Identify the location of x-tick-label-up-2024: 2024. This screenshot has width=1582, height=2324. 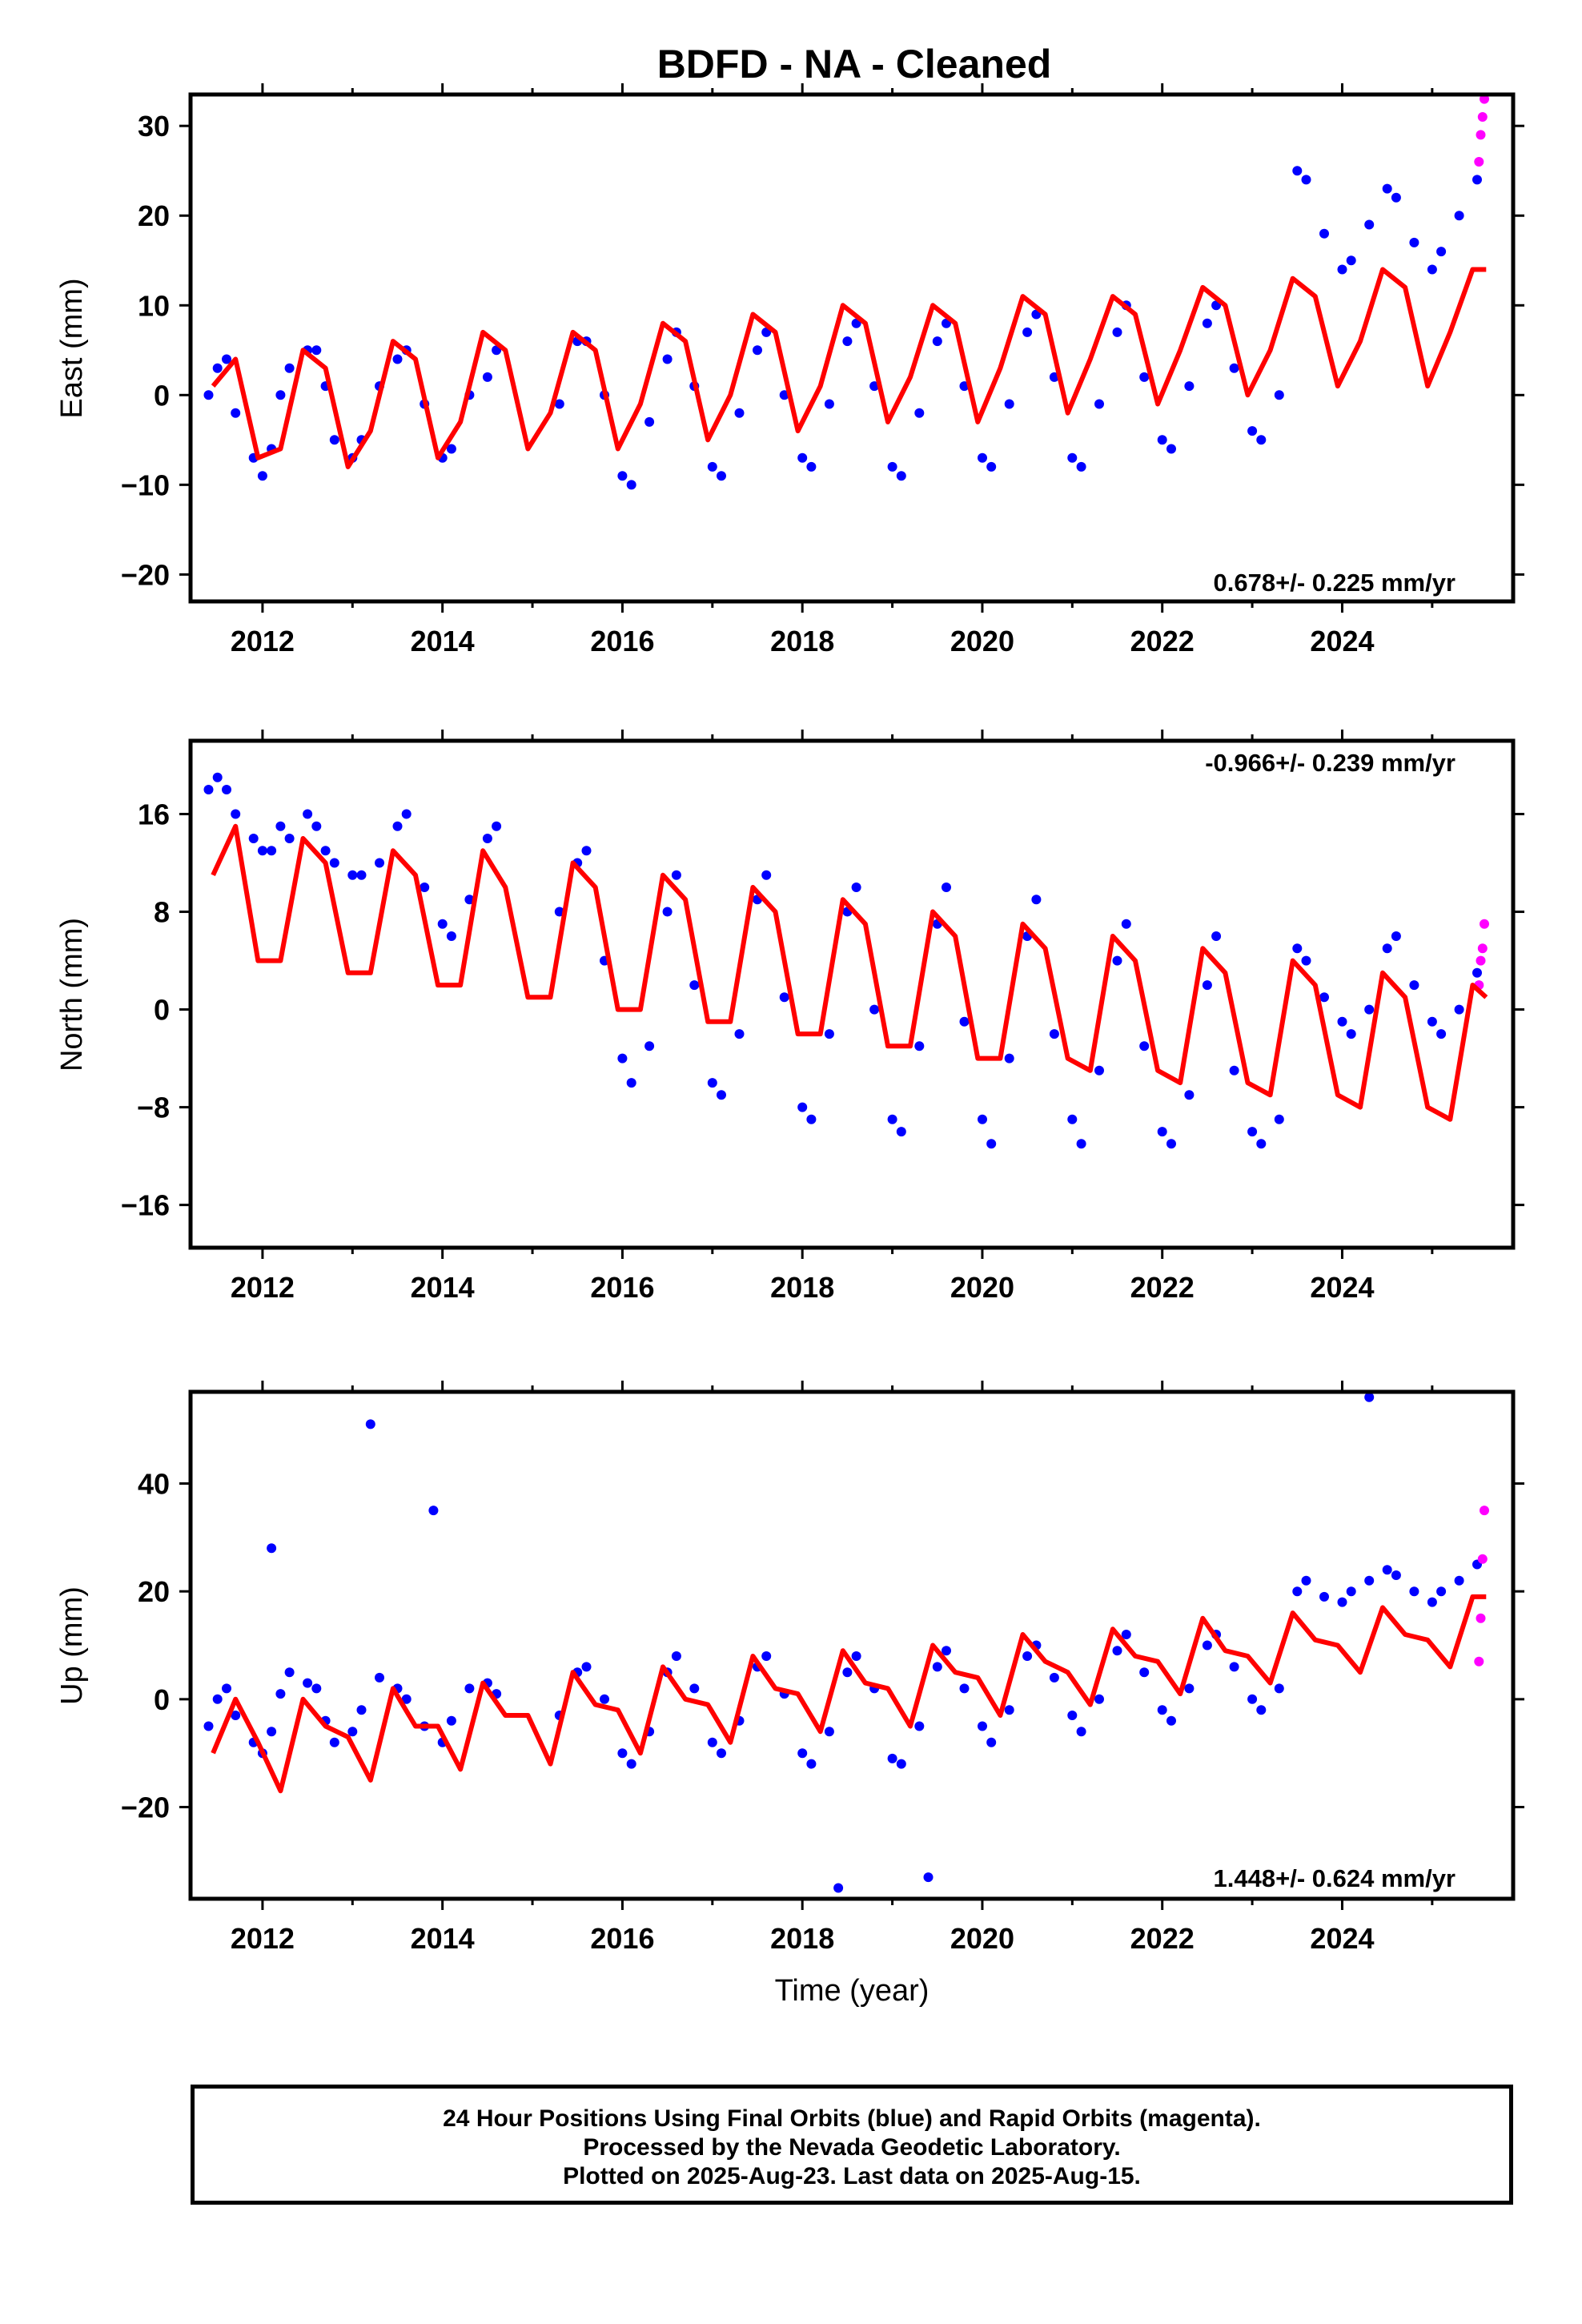
(1342, 1938).